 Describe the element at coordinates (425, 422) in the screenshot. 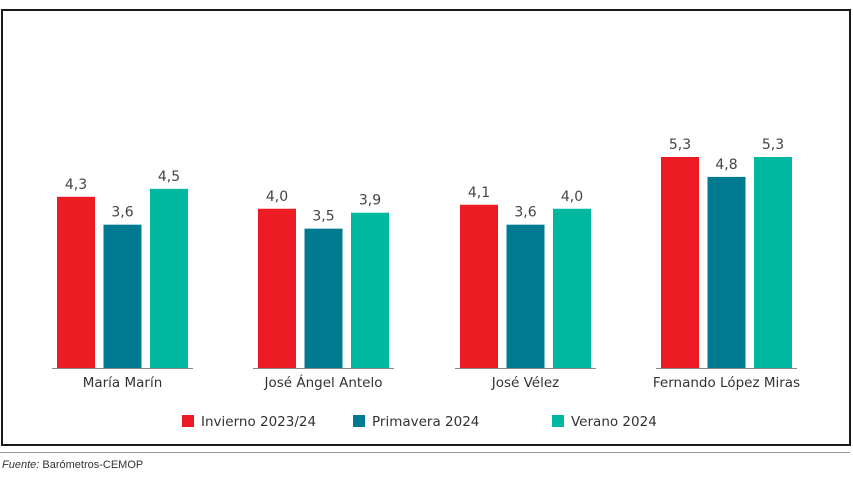

I see `legend-label: Primavera 2024` at that location.